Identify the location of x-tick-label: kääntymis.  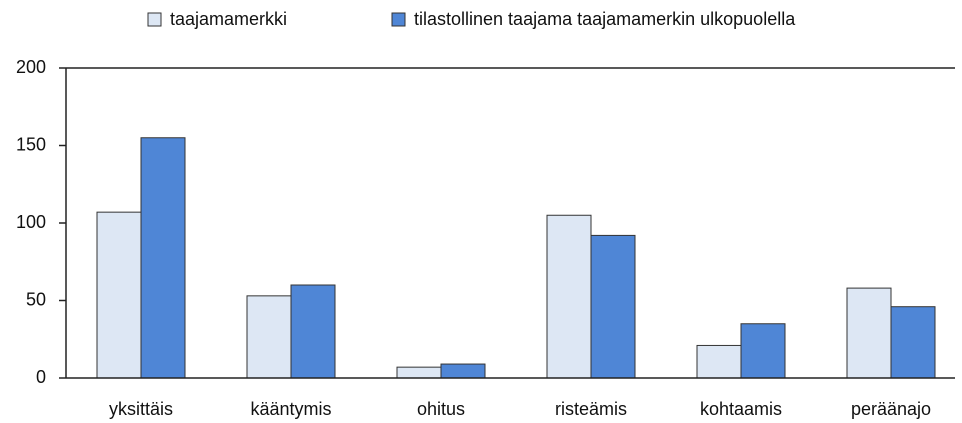
(290, 409).